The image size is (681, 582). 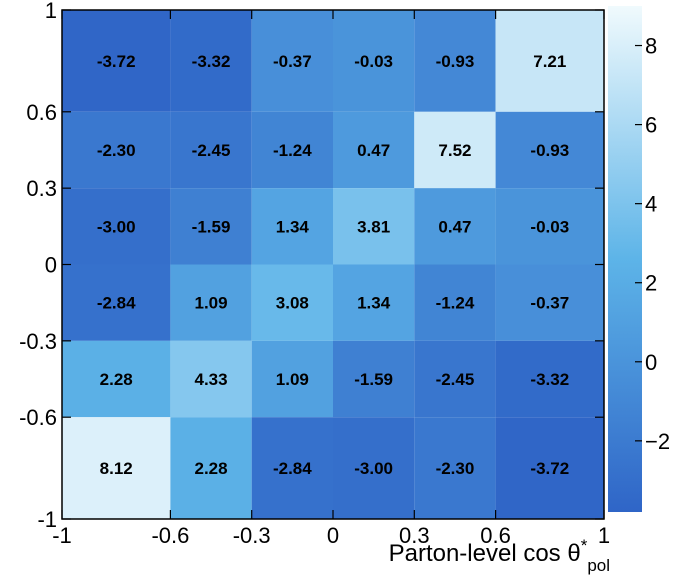 I want to click on y-tick-label: 0, so click(x=51, y=265).